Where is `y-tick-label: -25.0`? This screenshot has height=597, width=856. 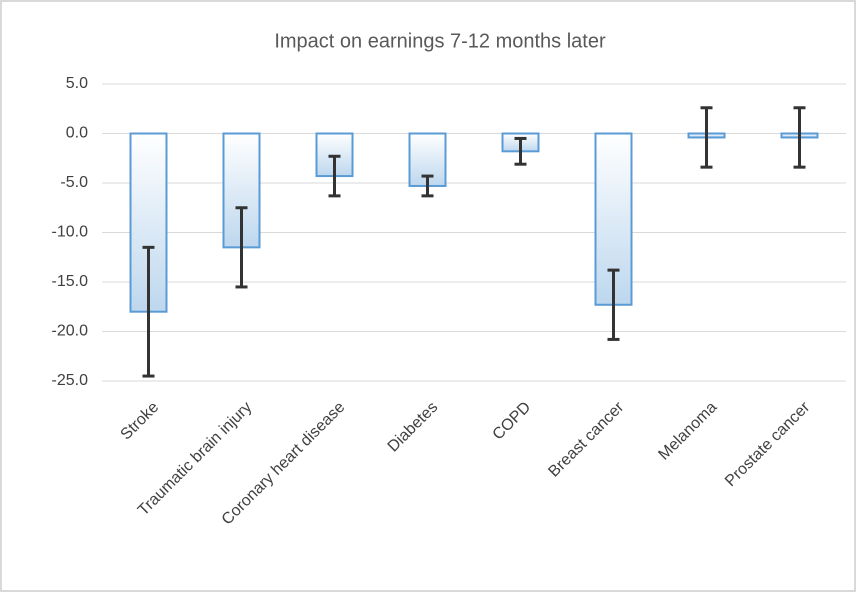
y-tick-label: -25.0 is located at coordinates (70, 380).